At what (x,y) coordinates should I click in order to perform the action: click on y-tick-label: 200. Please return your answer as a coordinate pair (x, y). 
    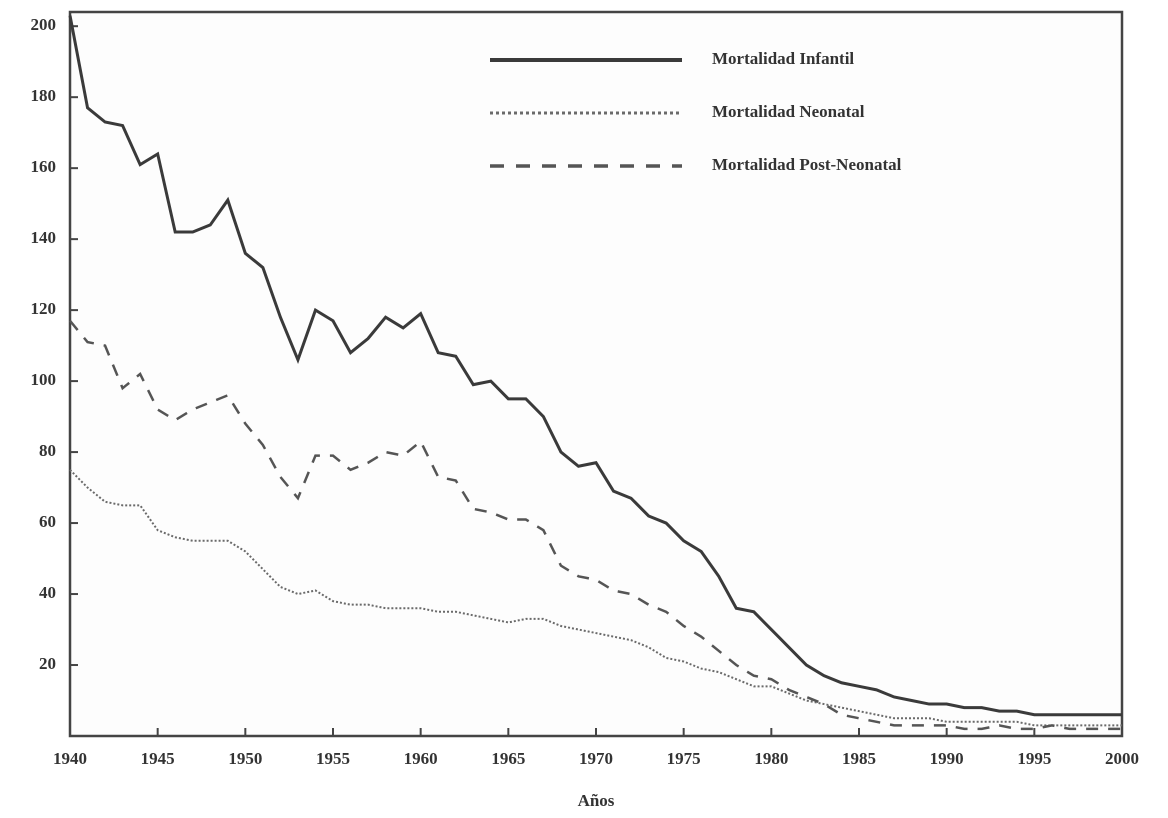
    Looking at the image, I should click on (44, 24).